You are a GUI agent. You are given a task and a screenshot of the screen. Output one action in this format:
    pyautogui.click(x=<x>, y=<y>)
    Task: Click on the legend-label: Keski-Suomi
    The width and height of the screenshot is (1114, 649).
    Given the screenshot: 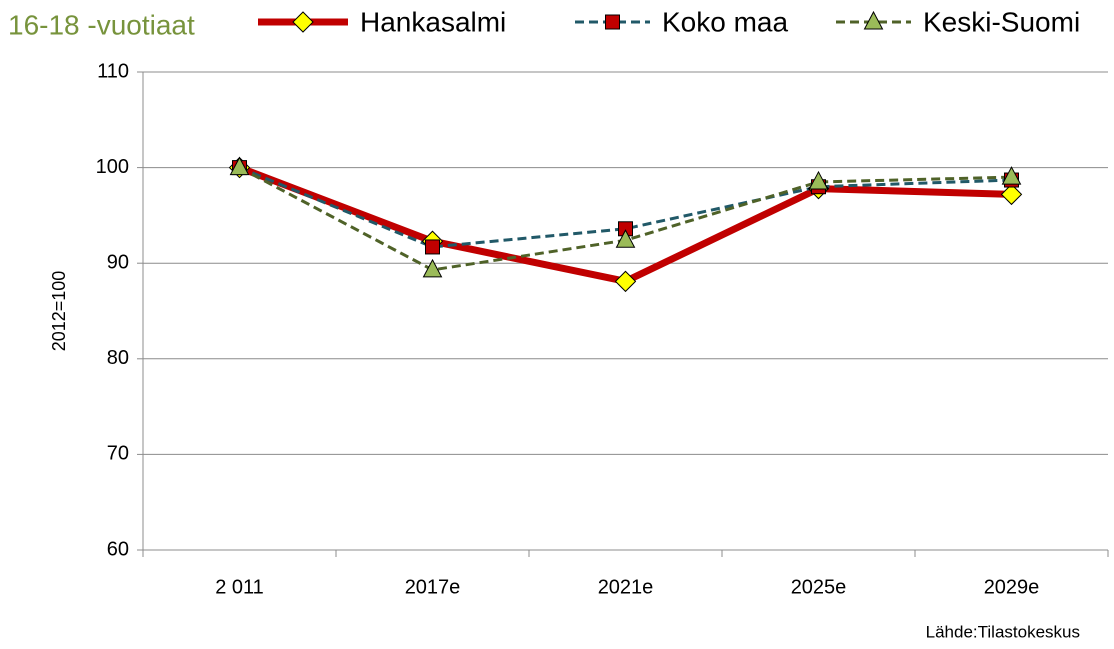 What is the action you would take?
    pyautogui.click(x=1001, y=21)
    